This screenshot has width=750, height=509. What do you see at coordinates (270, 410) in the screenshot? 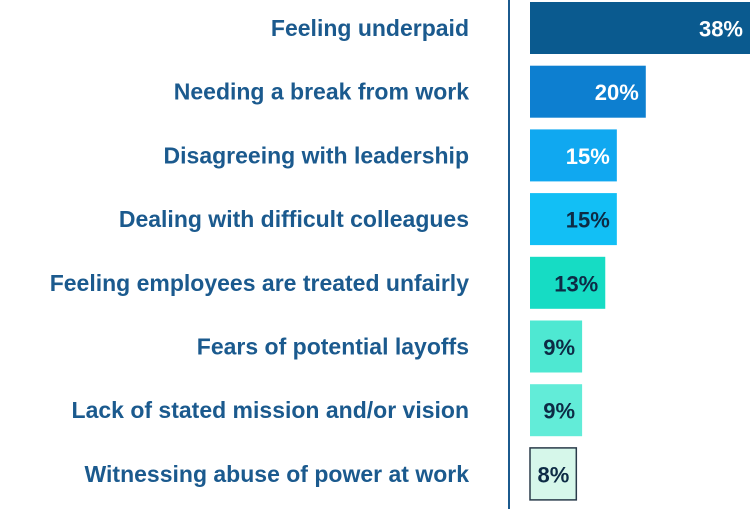
I see `category-label: Lack of stated mission and/or vision` at bounding box center [270, 410].